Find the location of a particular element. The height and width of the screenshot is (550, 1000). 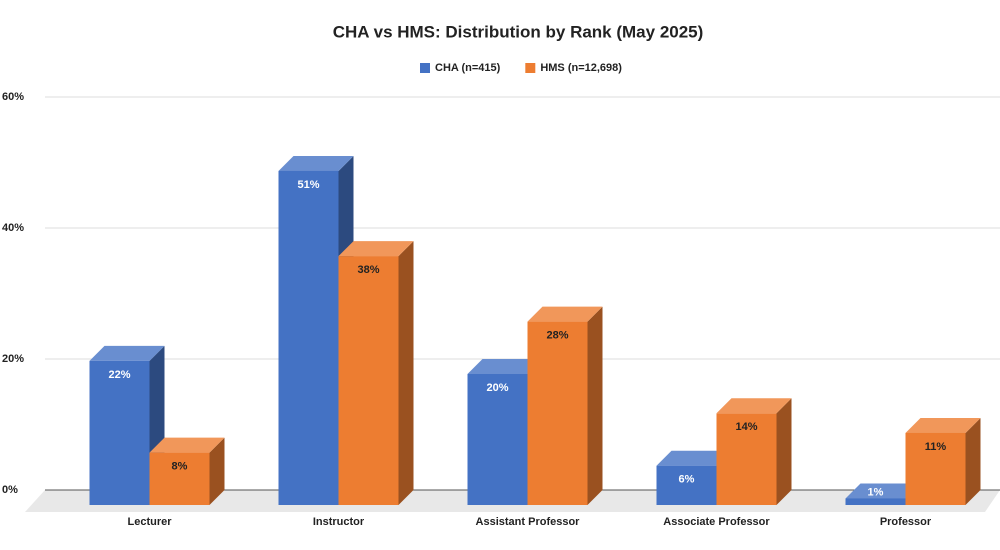

value-label: 38% is located at coordinates (368, 270).